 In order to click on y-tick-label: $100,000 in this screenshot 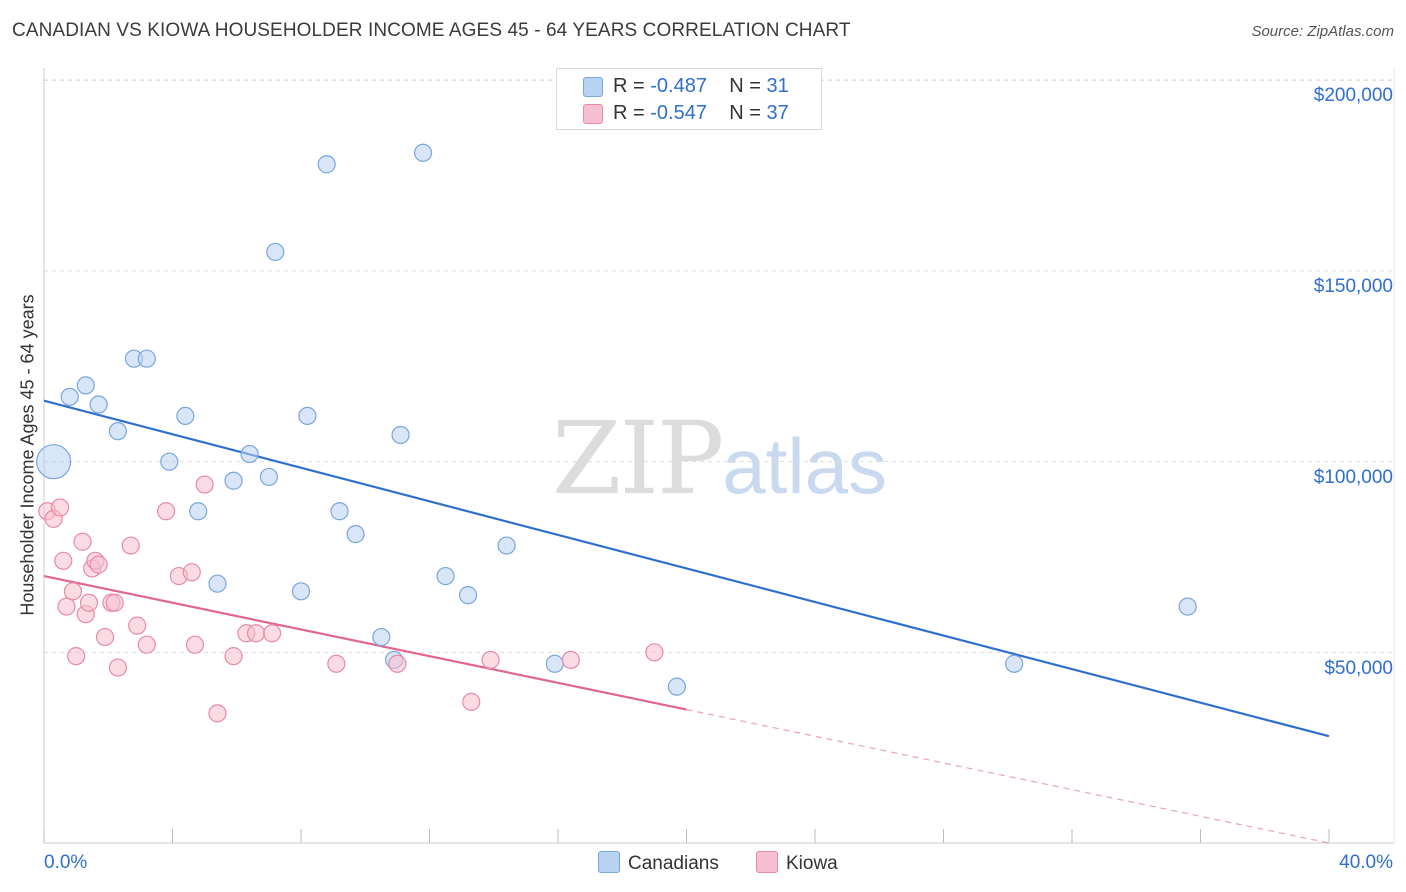, I will do `click(1353, 477)`.